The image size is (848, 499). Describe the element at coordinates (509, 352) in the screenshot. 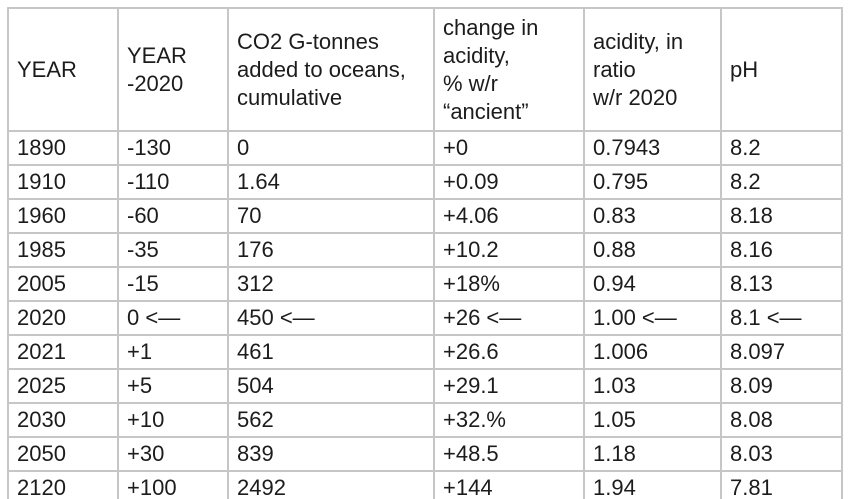

I see `table-cell: +26.6` at that location.